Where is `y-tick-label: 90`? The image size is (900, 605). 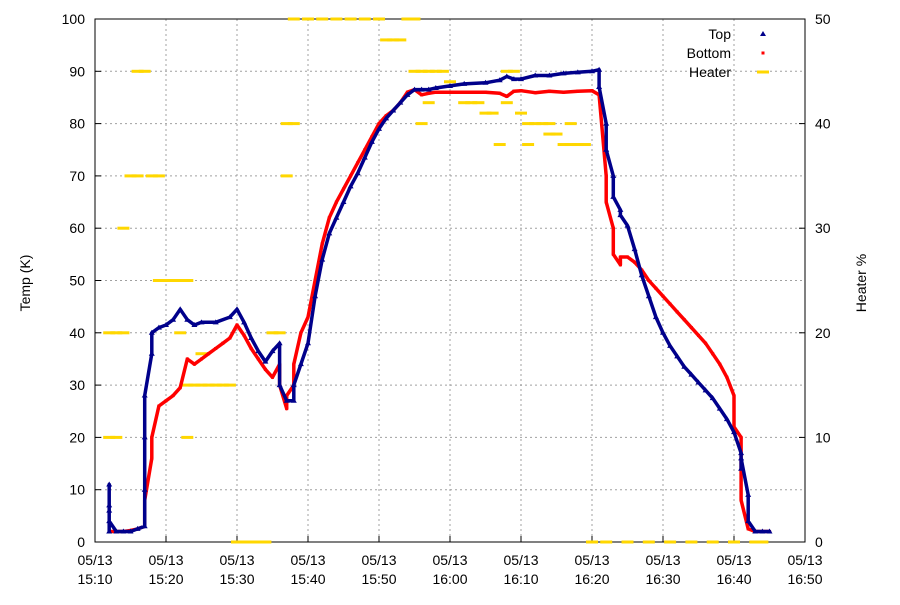 y-tick-label: 90 is located at coordinates (77, 71).